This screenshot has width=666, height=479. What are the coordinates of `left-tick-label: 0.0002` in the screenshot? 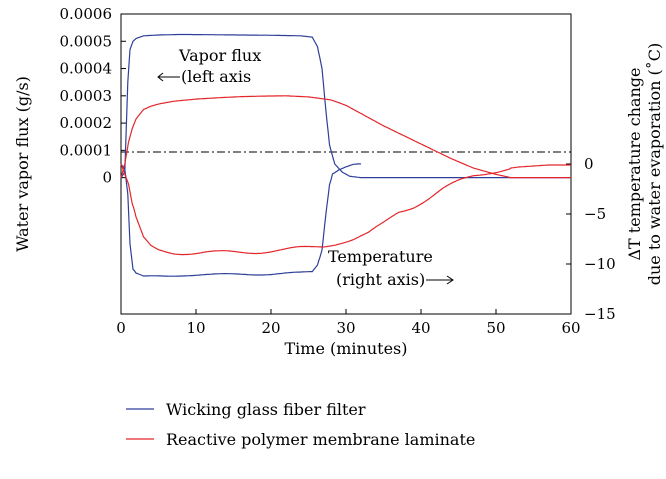 It's located at (86, 123).